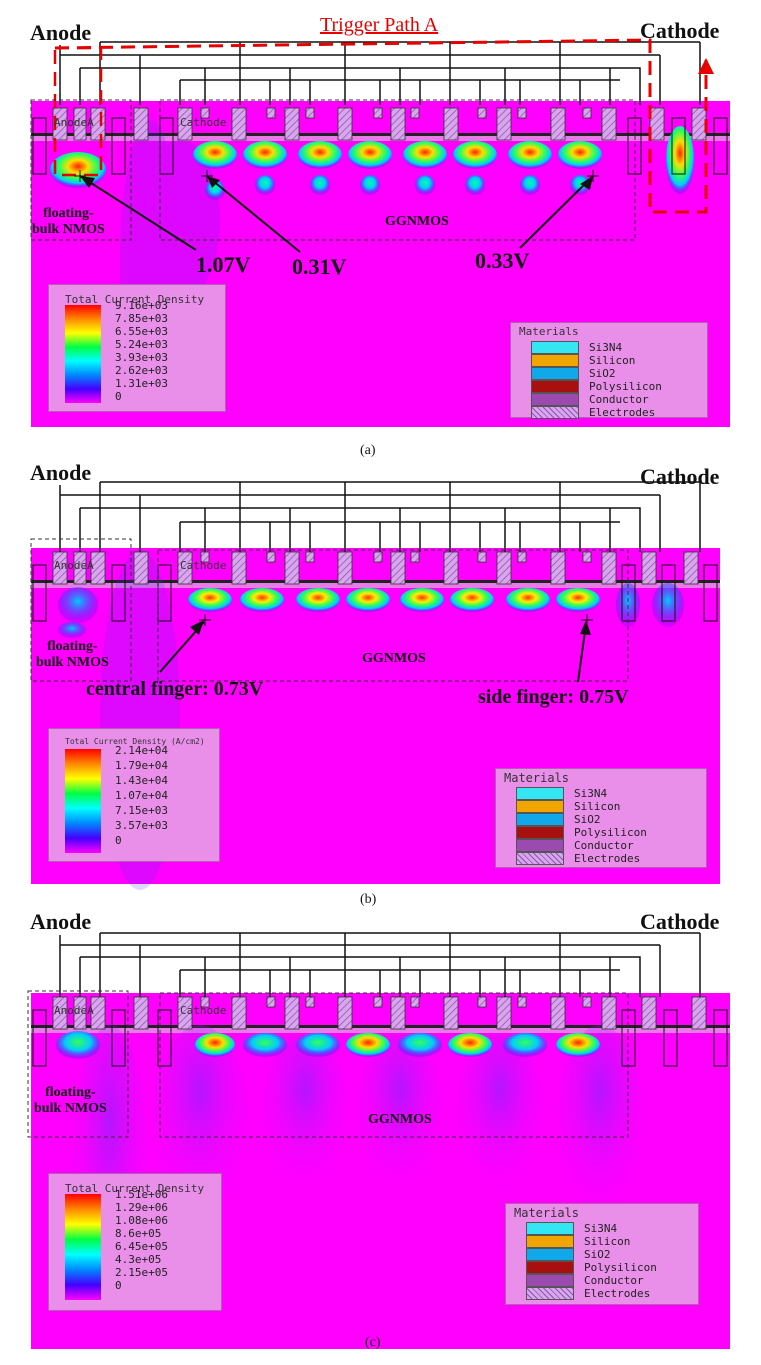 The height and width of the screenshot is (1365, 761). Describe the element at coordinates (135, 741) in the screenshot. I see `legend-title: Total Current Density (A/cm2)` at that location.